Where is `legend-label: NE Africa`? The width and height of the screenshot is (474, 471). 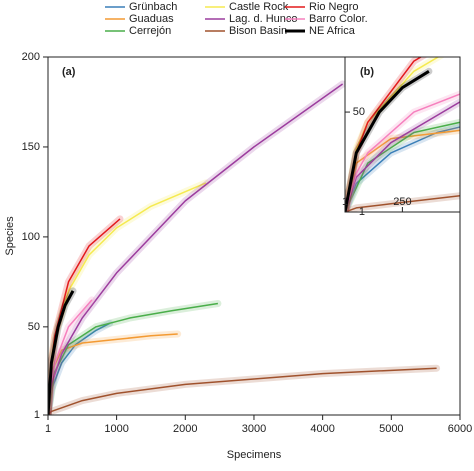 legend-label: NE Africa is located at coordinates (332, 31).